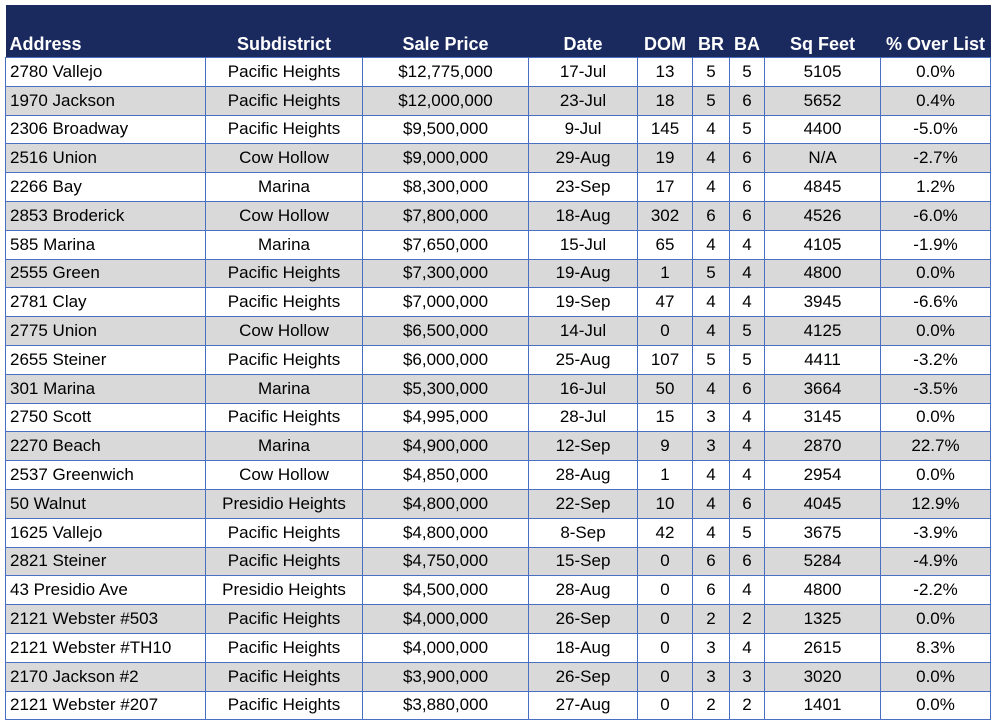 The height and width of the screenshot is (724, 995). What do you see at coordinates (445, 215) in the screenshot?
I see `table-cell: $7,800,000` at bounding box center [445, 215].